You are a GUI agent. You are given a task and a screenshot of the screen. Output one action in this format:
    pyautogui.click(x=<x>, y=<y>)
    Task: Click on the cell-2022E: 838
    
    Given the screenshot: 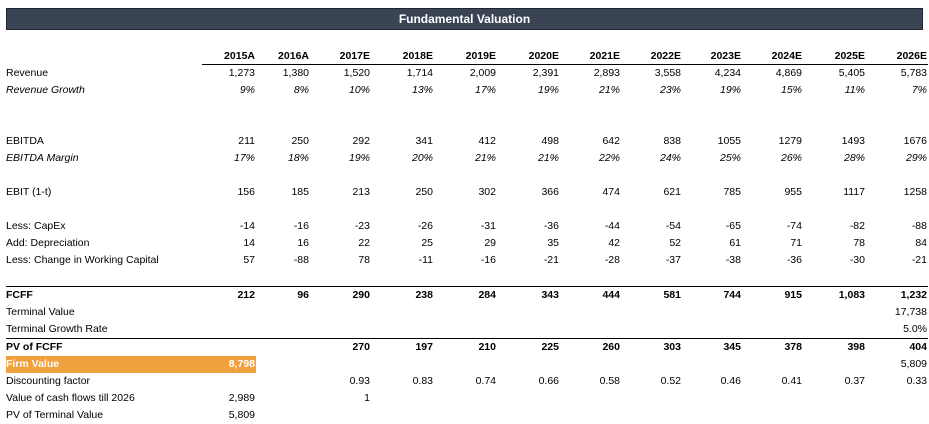 What is the action you would take?
    pyautogui.click(x=672, y=141)
    